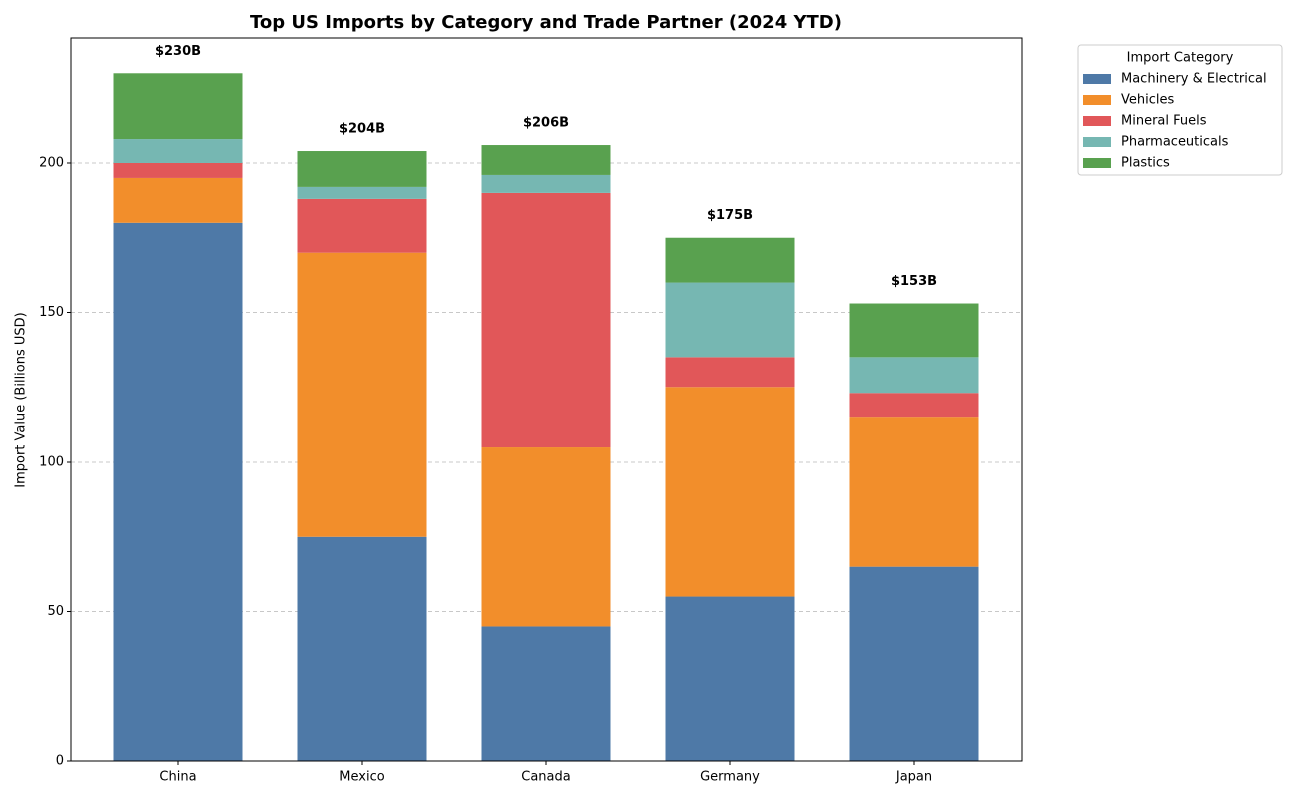  What do you see at coordinates (1164, 121) in the screenshot?
I see `legend-label: Mineral Fuels` at bounding box center [1164, 121].